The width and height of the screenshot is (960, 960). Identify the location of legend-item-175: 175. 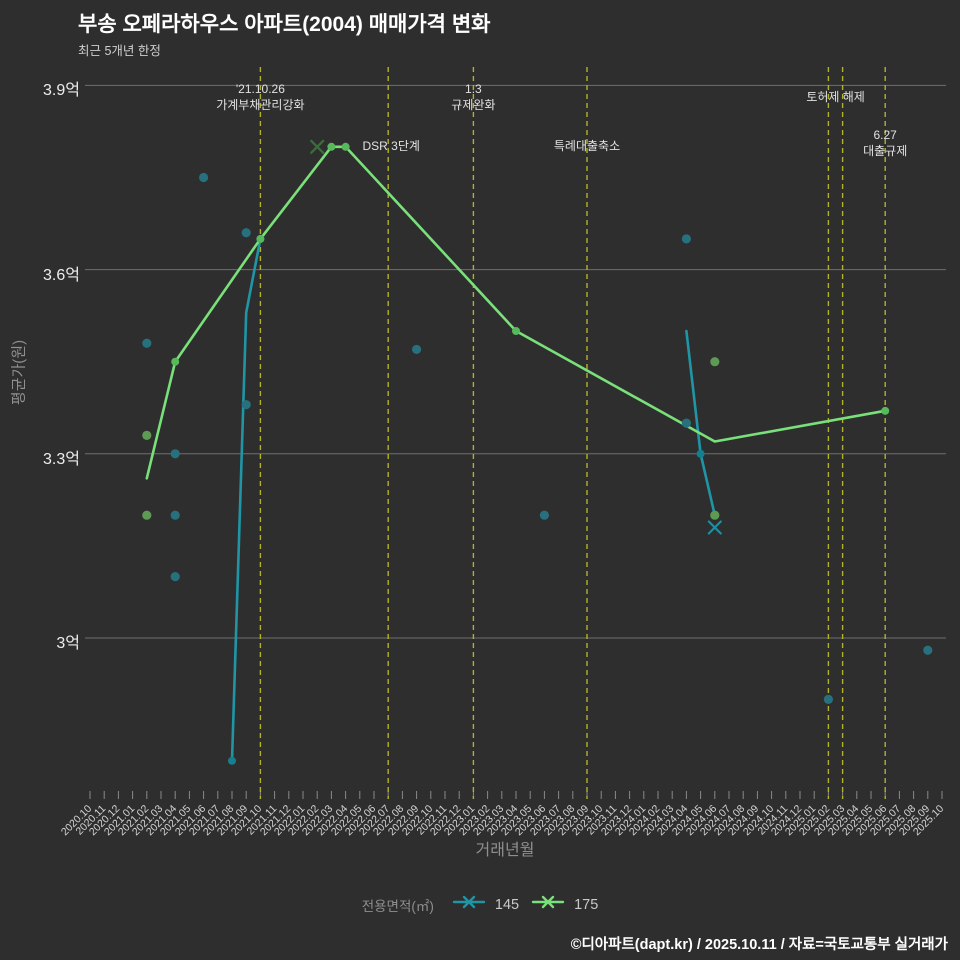
(564, 904).